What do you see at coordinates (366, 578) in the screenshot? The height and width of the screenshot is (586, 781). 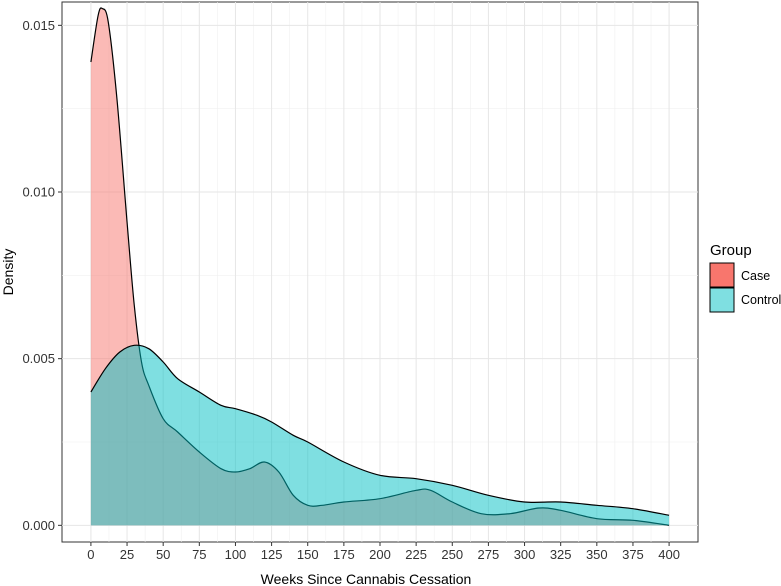 I see `x-axis-title: Weeks Since Cannabis Cessation` at bounding box center [366, 578].